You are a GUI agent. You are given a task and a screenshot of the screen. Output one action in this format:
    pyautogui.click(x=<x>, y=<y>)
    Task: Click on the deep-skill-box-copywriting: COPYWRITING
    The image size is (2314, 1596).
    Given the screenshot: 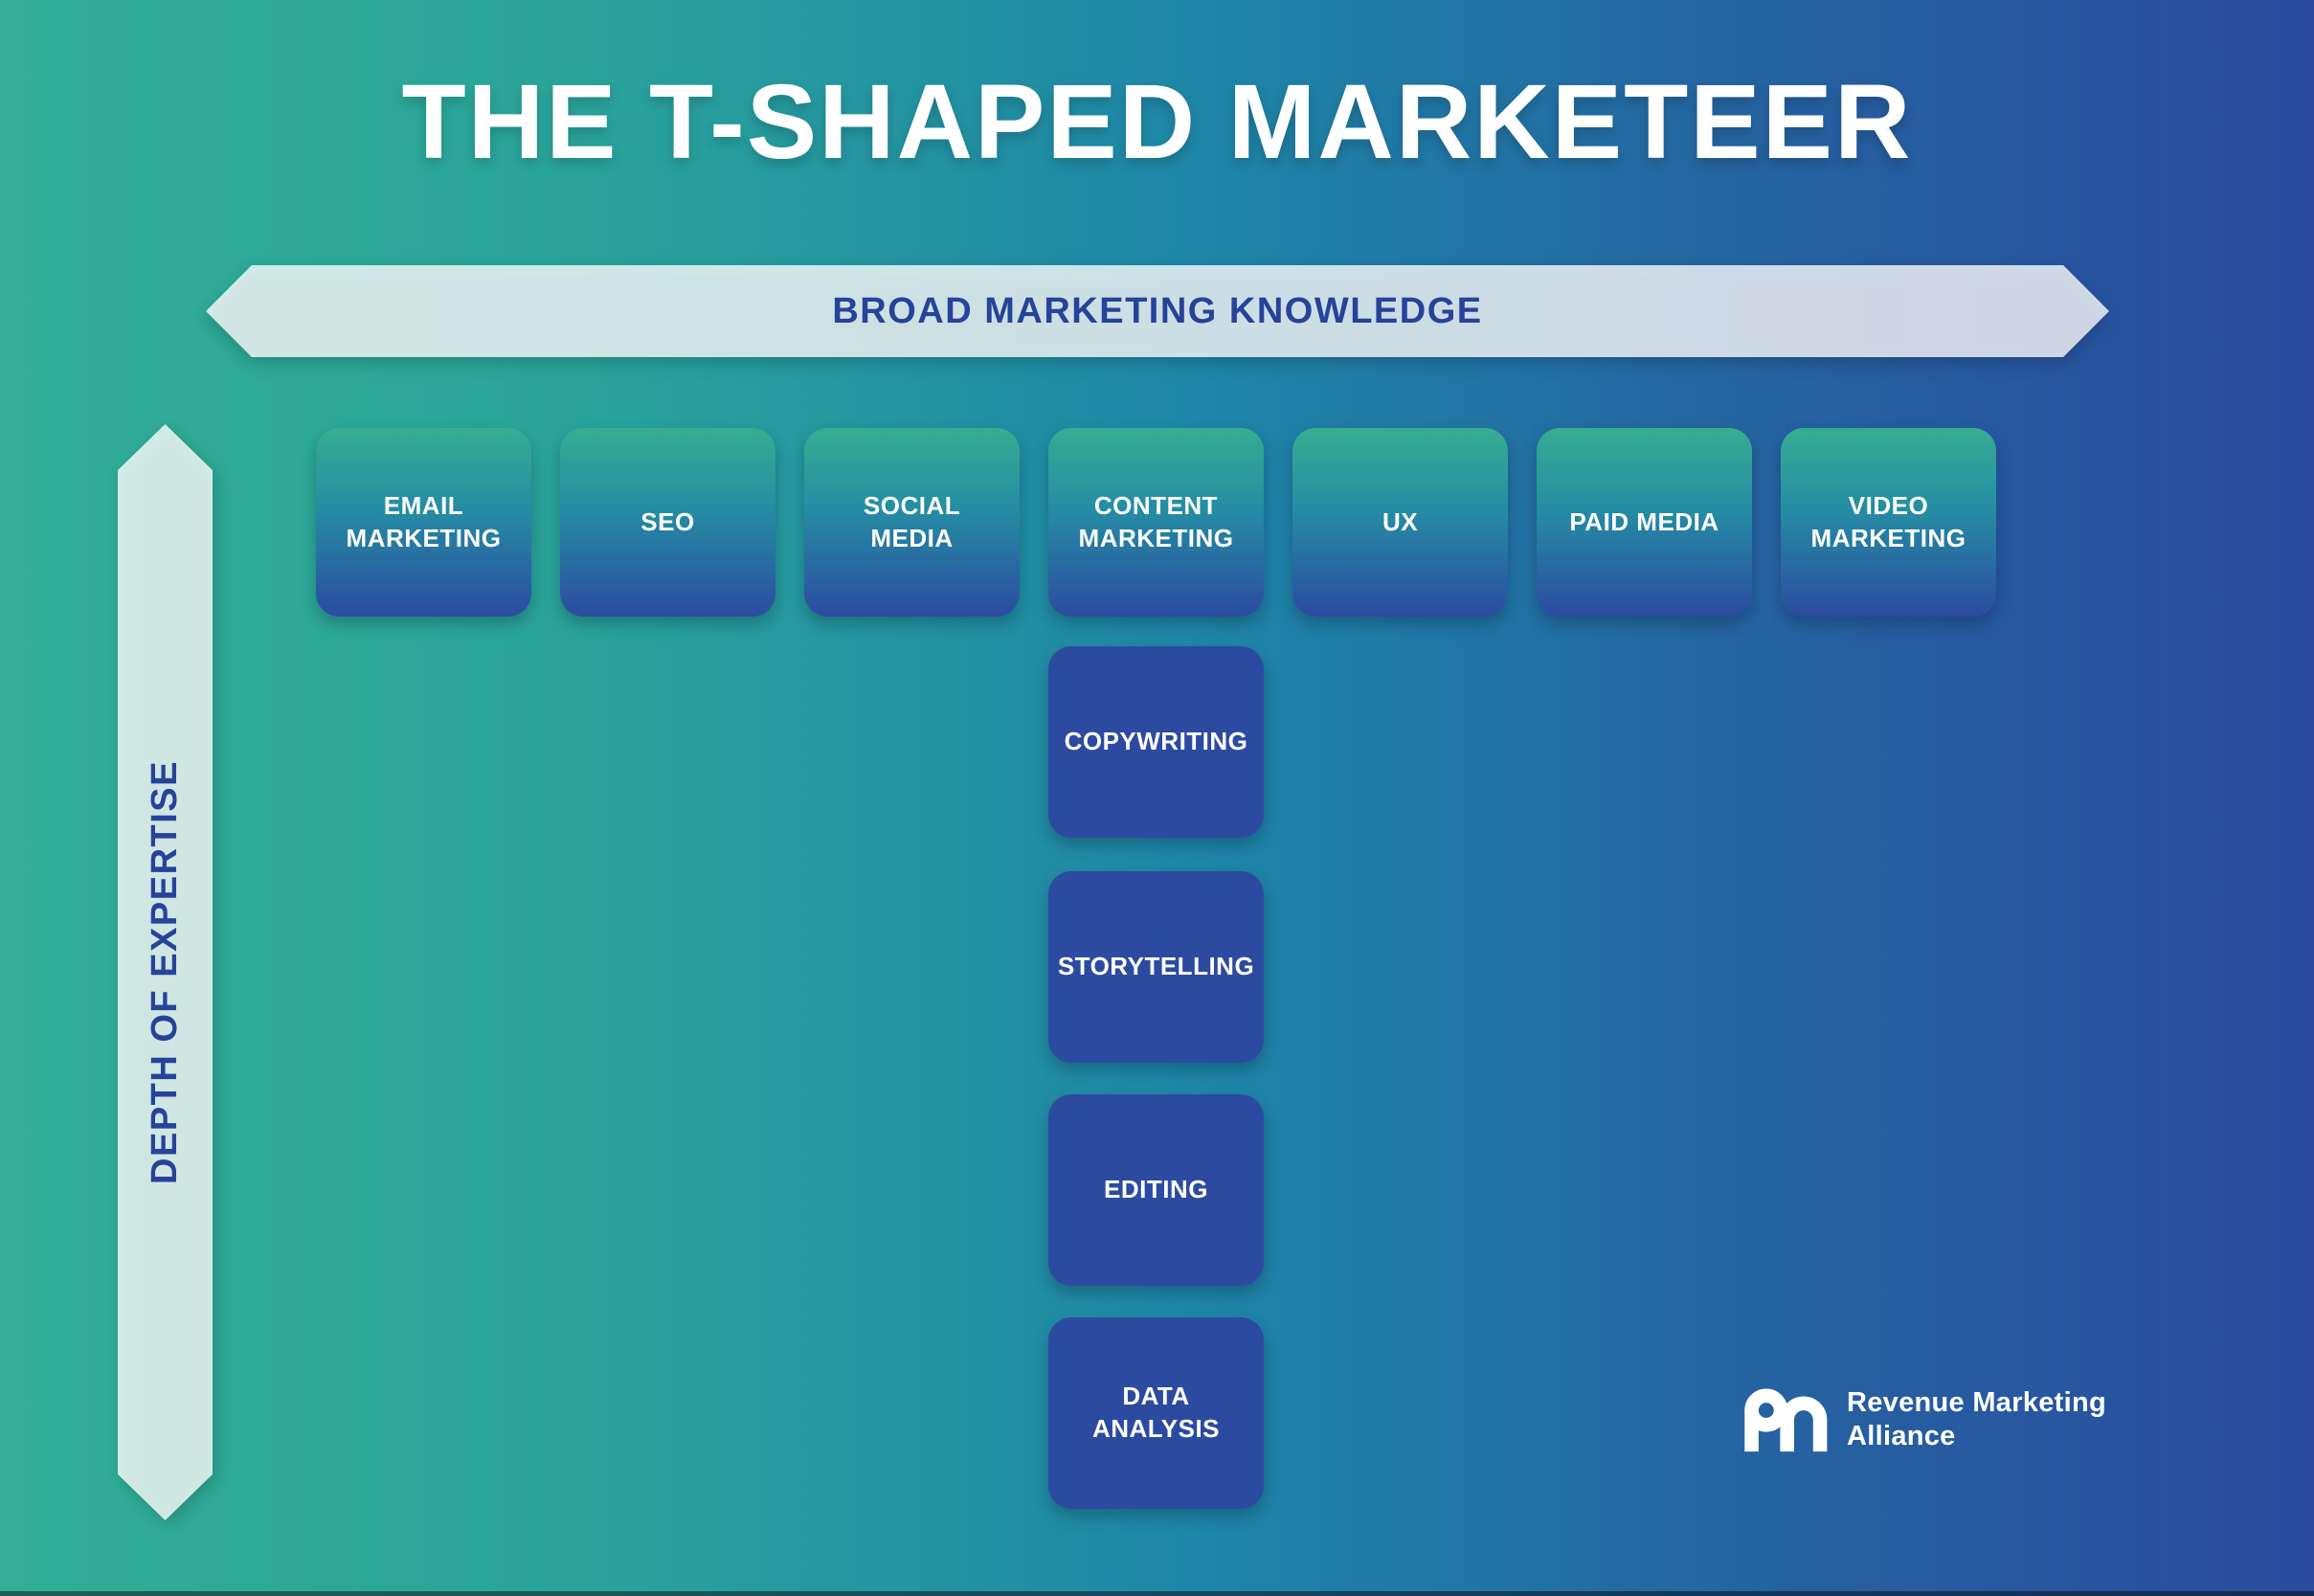 What is the action you would take?
    pyautogui.click(x=1156, y=742)
    